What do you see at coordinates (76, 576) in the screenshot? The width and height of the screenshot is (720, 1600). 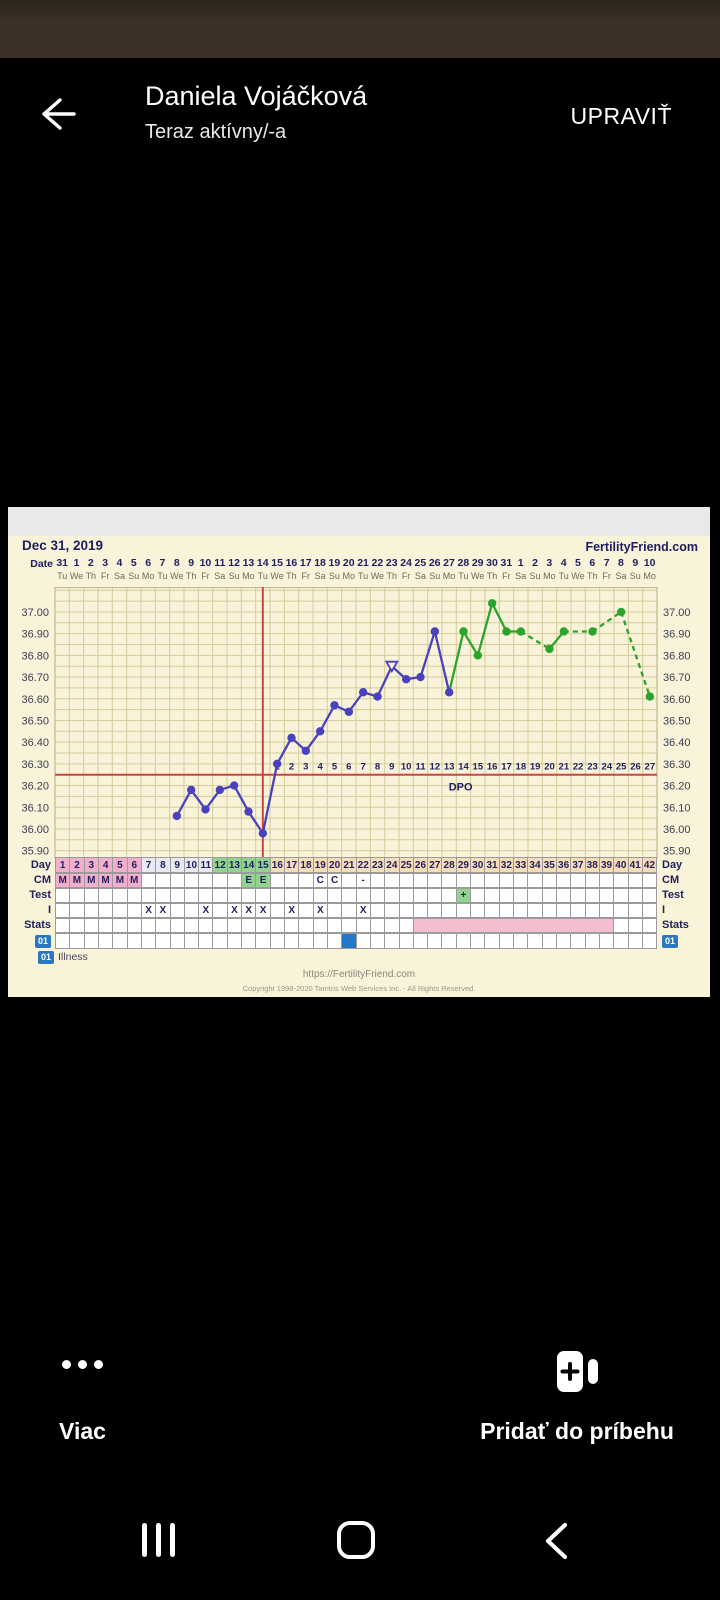 I see `weekday-cell: We` at bounding box center [76, 576].